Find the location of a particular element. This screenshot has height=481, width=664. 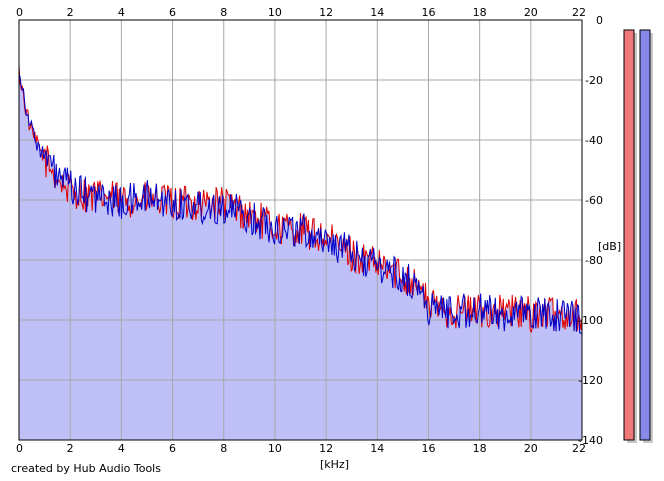

y-tick-labels: 0 -20 -40 -60 -80 -100 -120 -140 is located at coordinates (590, 230).